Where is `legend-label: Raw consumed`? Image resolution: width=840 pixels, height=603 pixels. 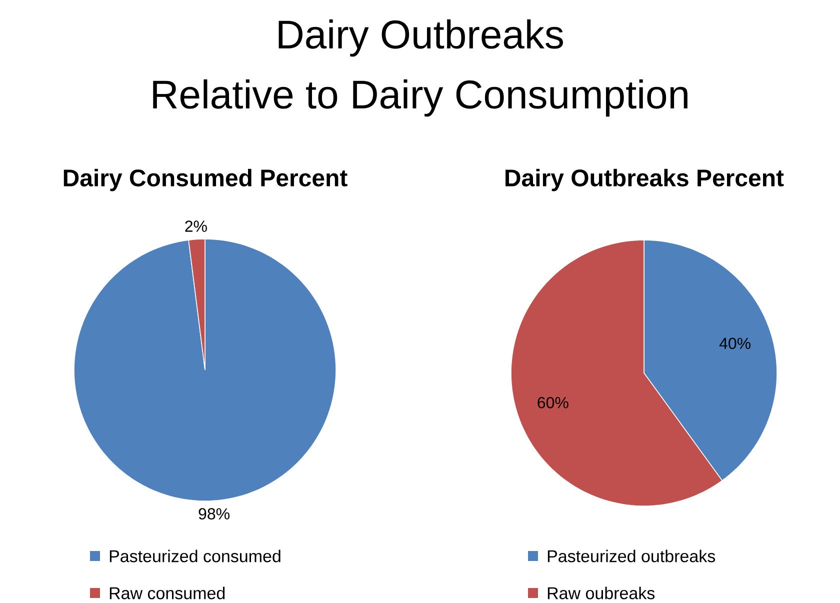
legend-label: Raw consumed is located at coordinates (167, 593).